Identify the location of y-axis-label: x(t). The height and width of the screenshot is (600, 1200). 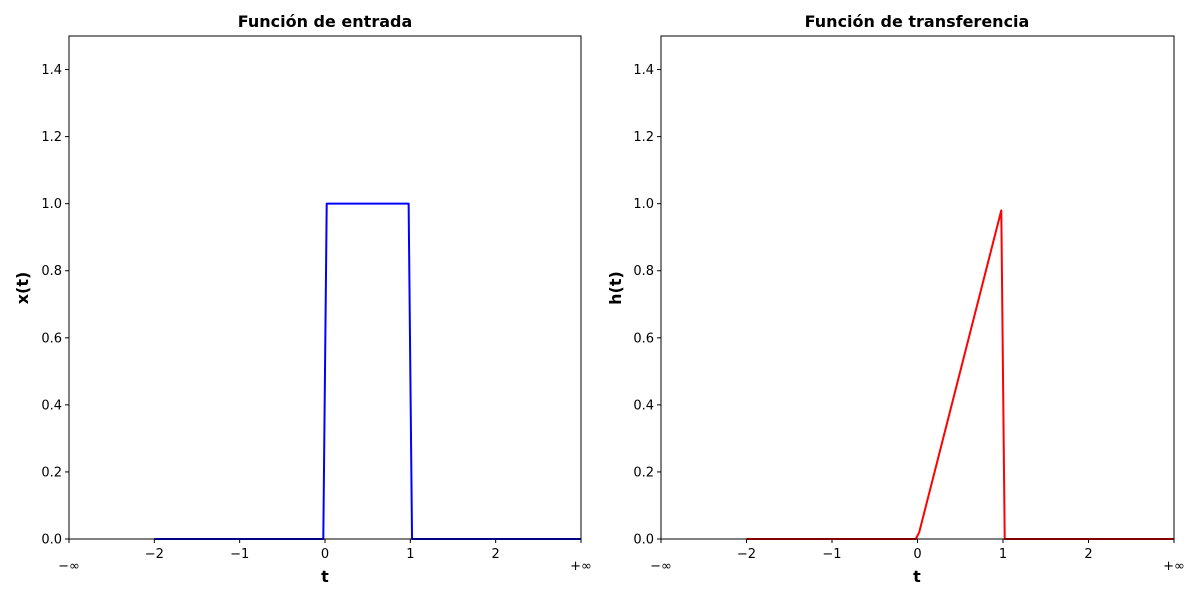
(22, 288).